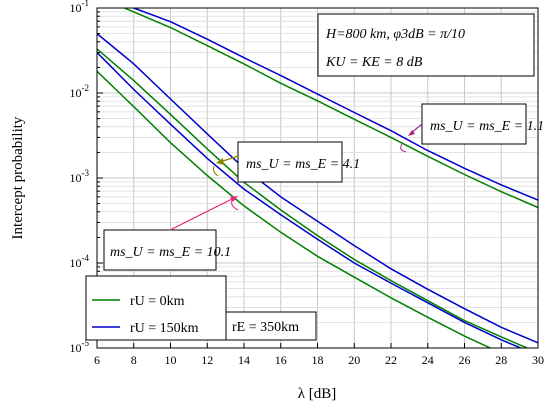  What do you see at coordinates (395, 34) in the screenshot?
I see `params-line-1: H=800 km, φ3dB = π/10` at bounding box center [395, 34].